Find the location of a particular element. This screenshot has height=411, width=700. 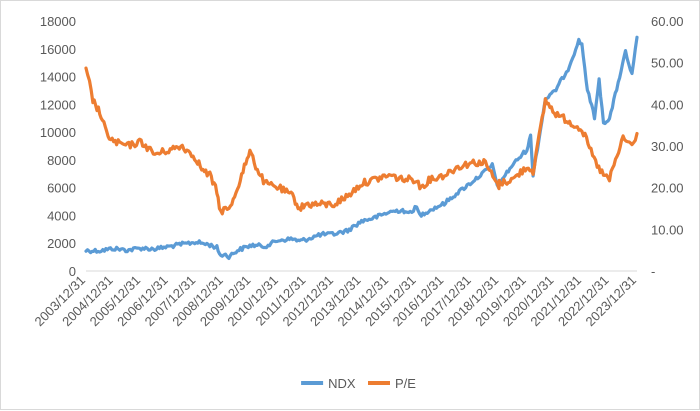

left-y-tick-label: 2000 is located at coordinates (61, 243).